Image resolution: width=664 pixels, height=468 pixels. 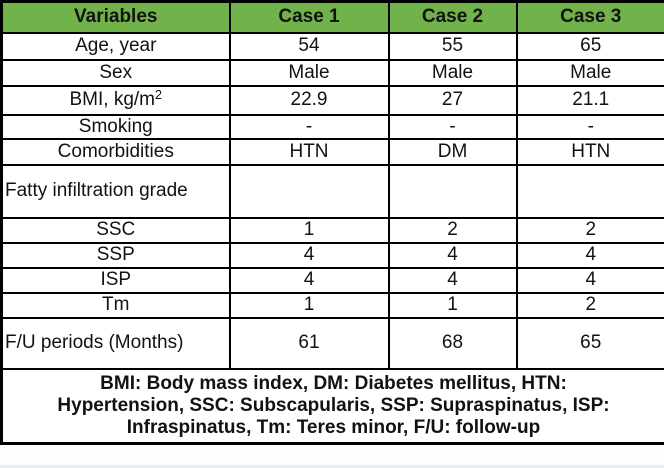 I want to click on row-value: DM, so click(x=452, y=152).